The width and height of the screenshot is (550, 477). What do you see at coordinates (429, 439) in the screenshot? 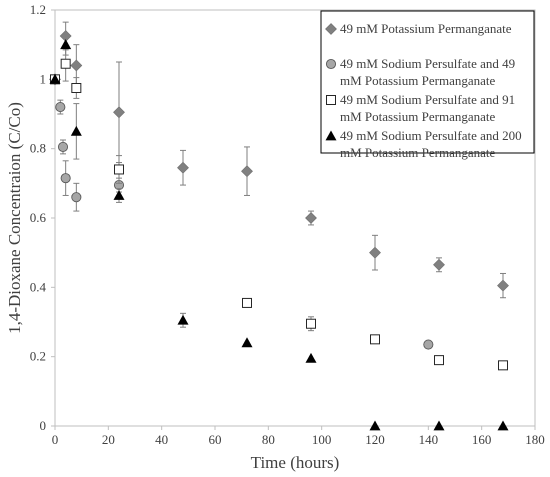
I see `x-tick-label: 140` at bounding box center [429, 439].